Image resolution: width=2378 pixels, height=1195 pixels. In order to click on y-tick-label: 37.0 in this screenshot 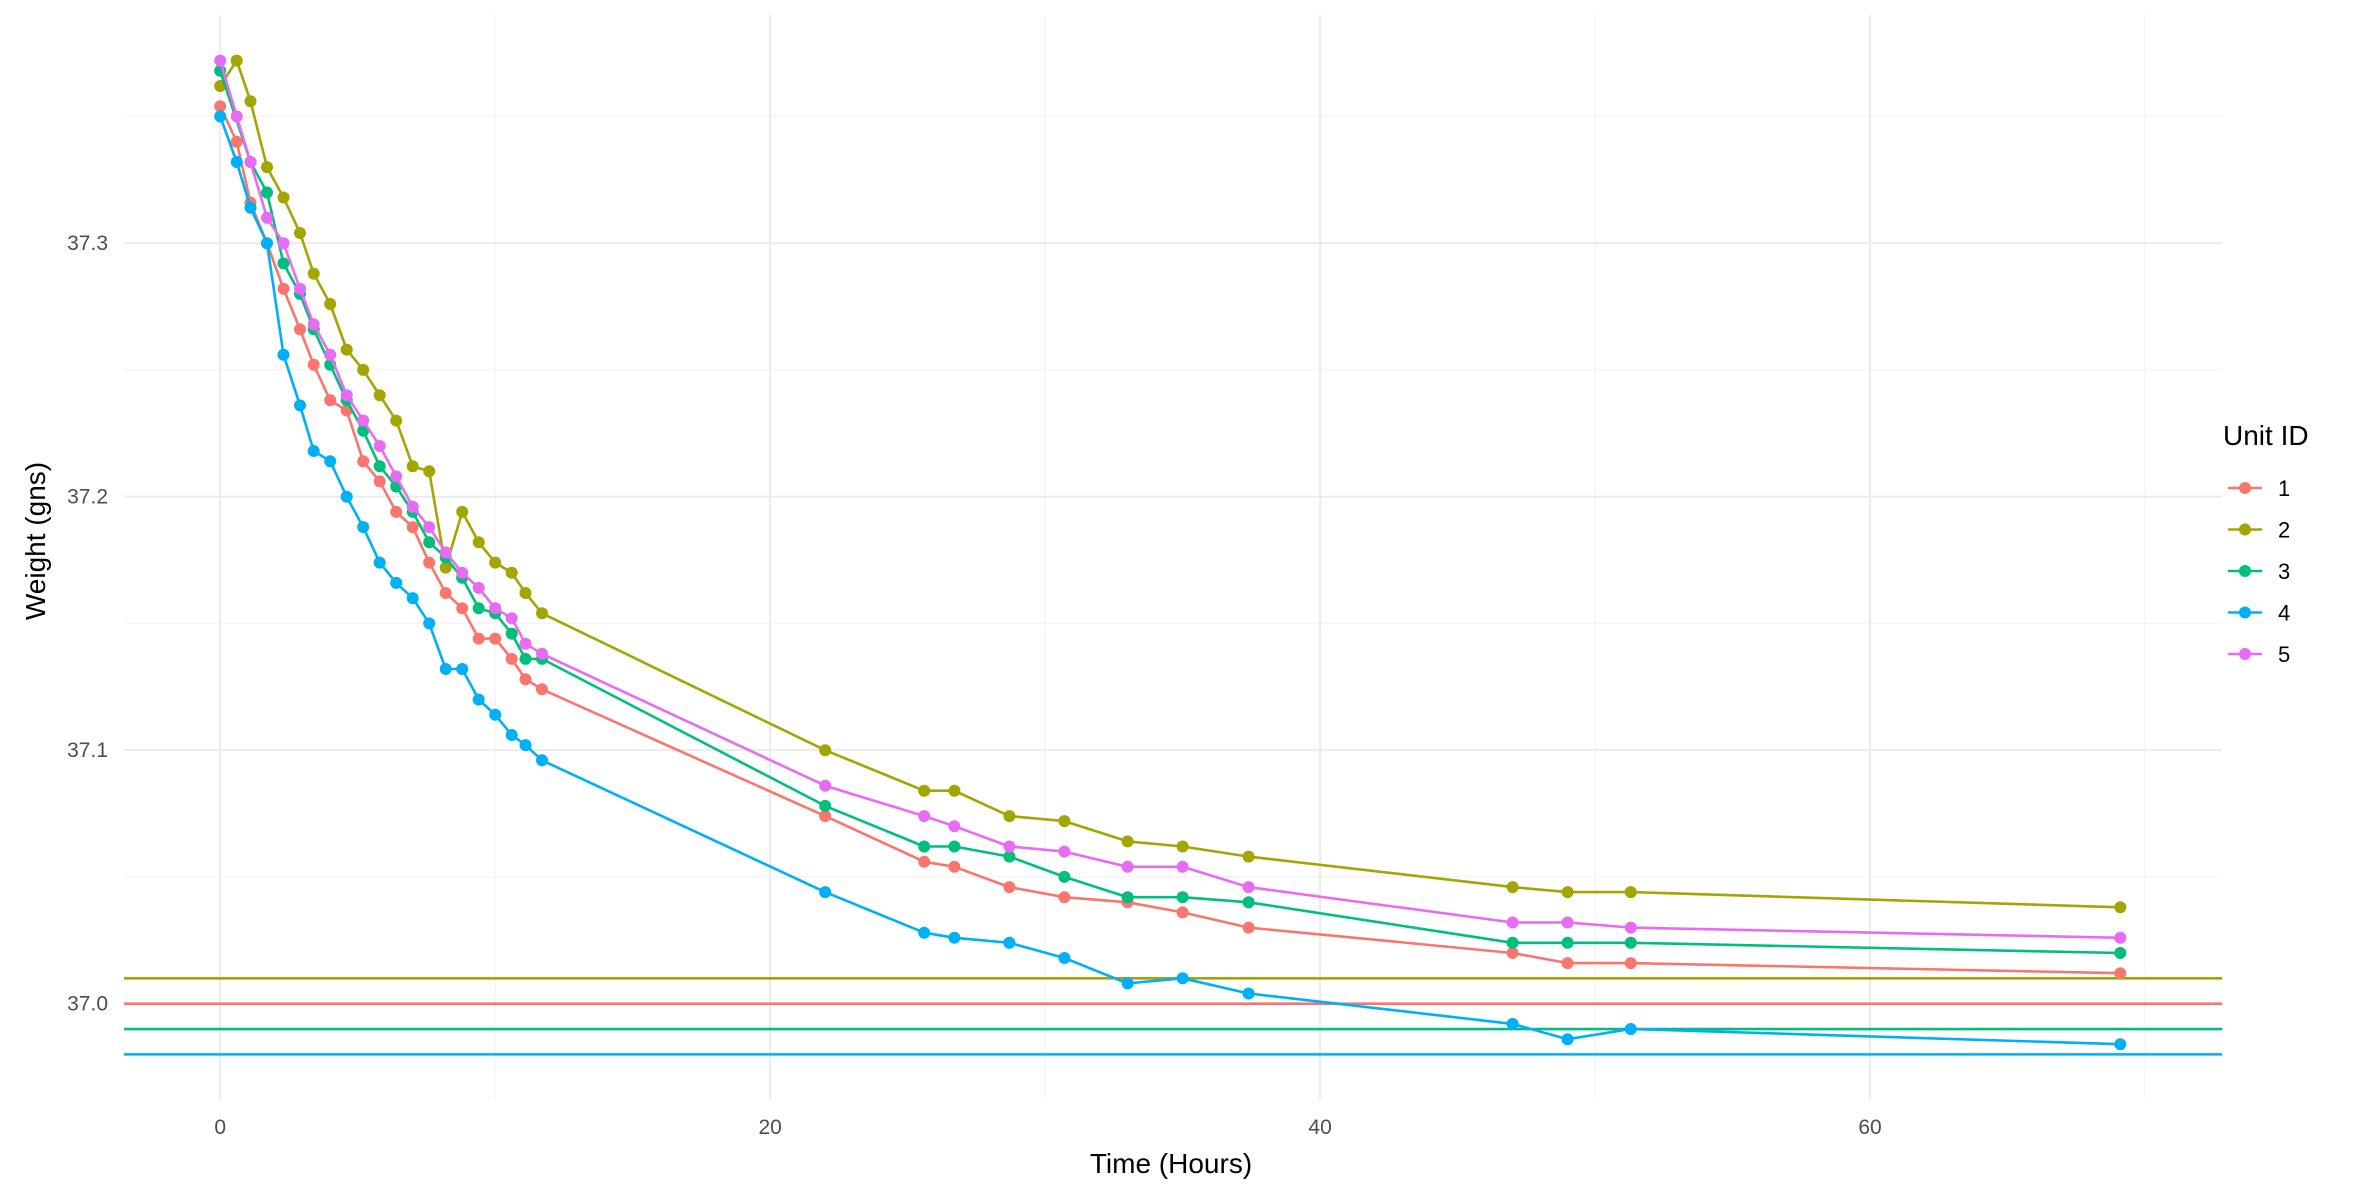, I will do `click(87, 1004)`.